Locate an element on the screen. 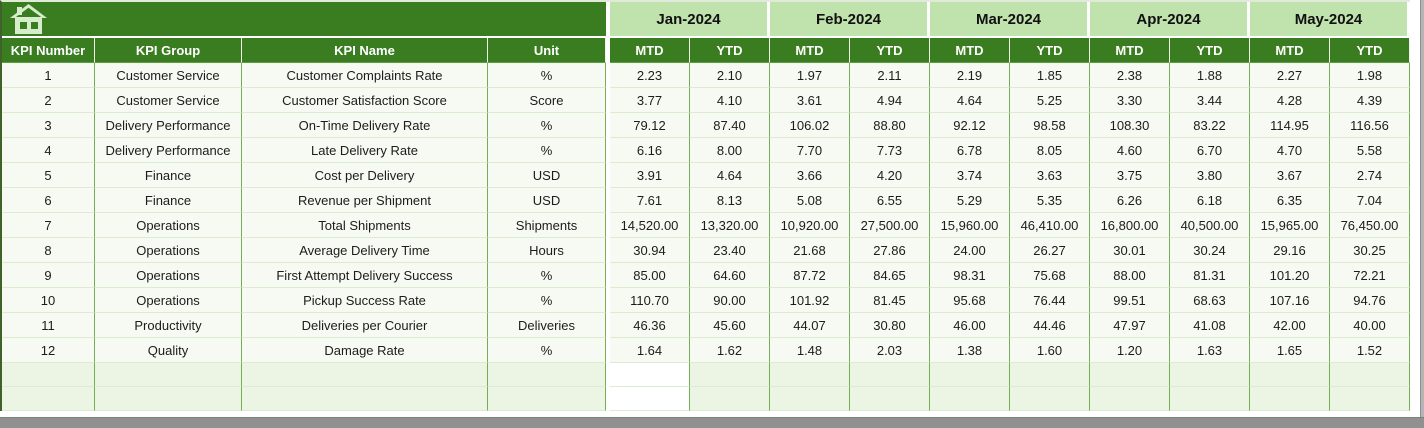 This screenshot has height=428, width=1424. value-cell: 108.30 is located at coordinates (1130, 125).